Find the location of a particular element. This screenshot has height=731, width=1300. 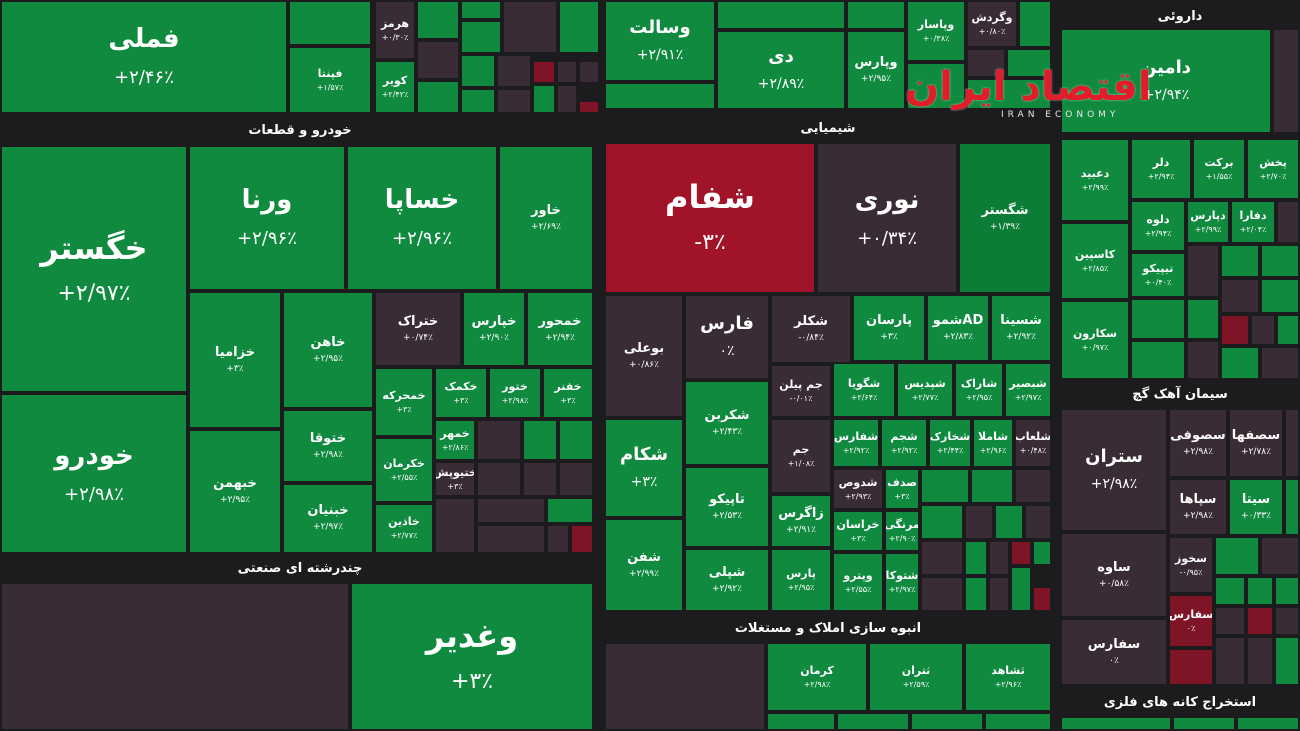

tile-sefars: وغدیر سفارس سفارس ۰٪ is located at coordinates (1114, 652).